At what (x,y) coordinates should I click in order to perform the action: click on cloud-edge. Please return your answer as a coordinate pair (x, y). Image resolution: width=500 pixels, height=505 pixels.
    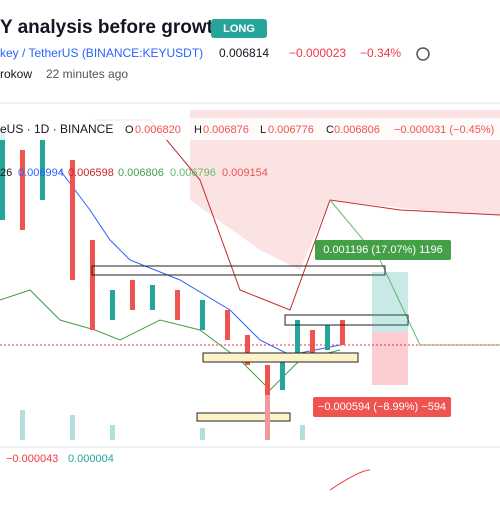
    Looking at the image, I should click on (414, 272).